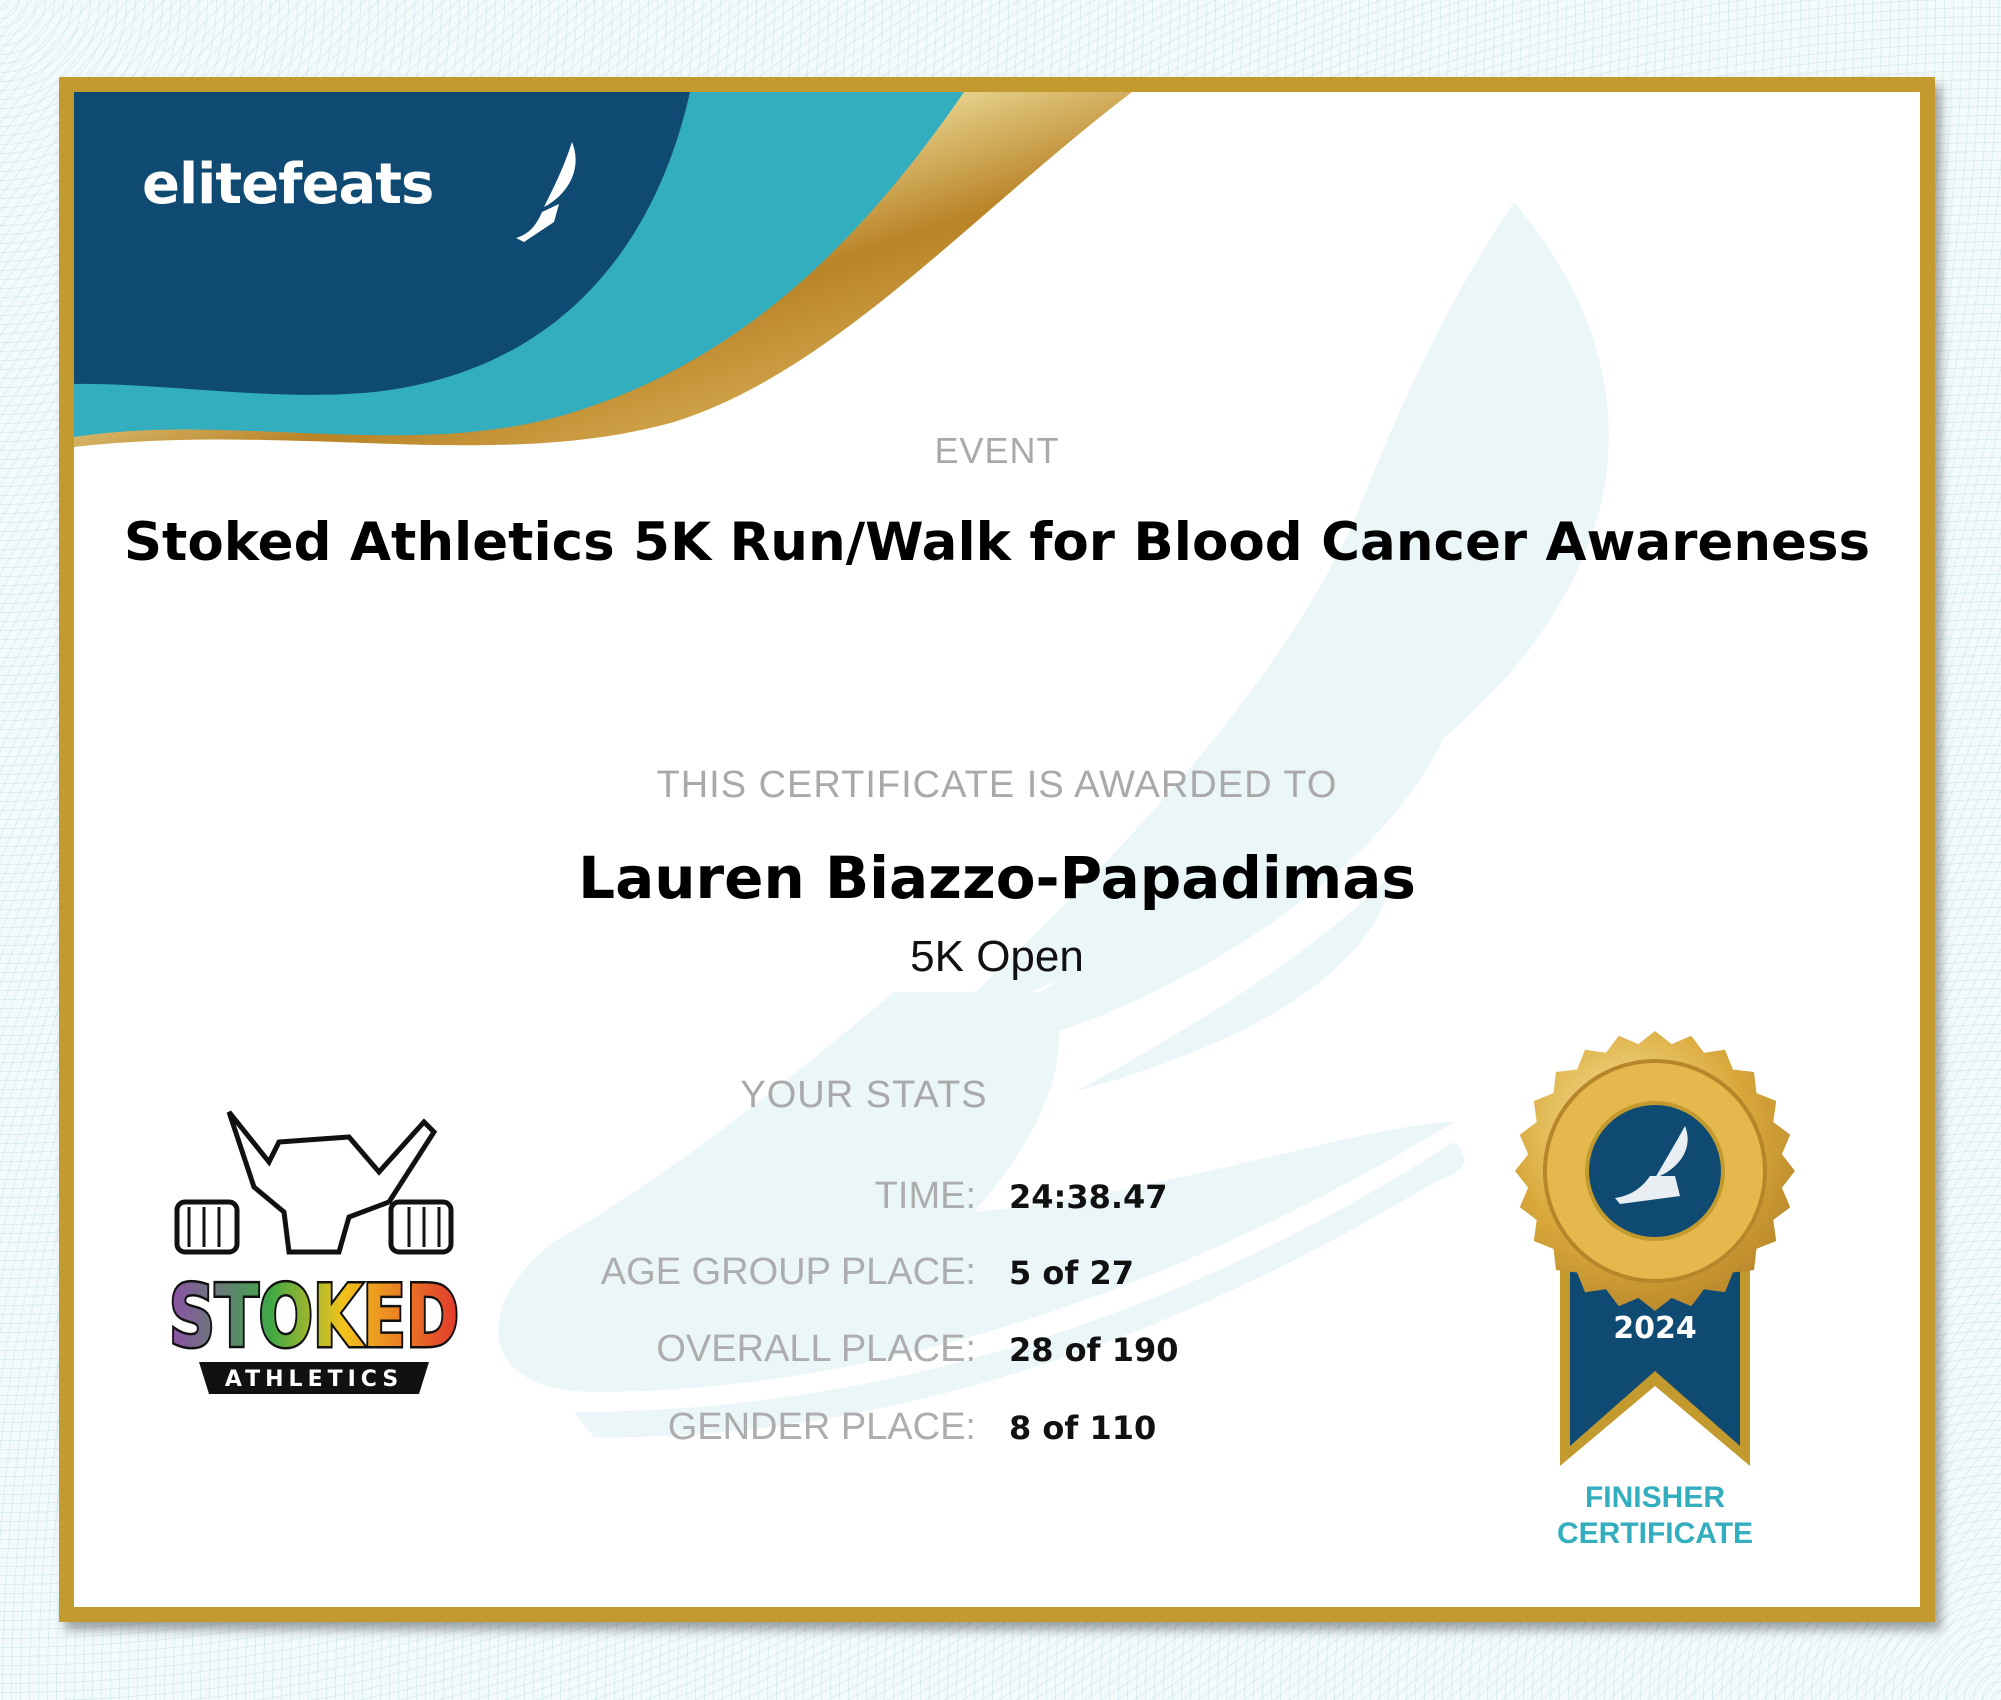 This screenshot has height=1700, width=2001. I want to click on stoked-athletics-logo: STOKED ATHLETICS, so click(314, 1252).